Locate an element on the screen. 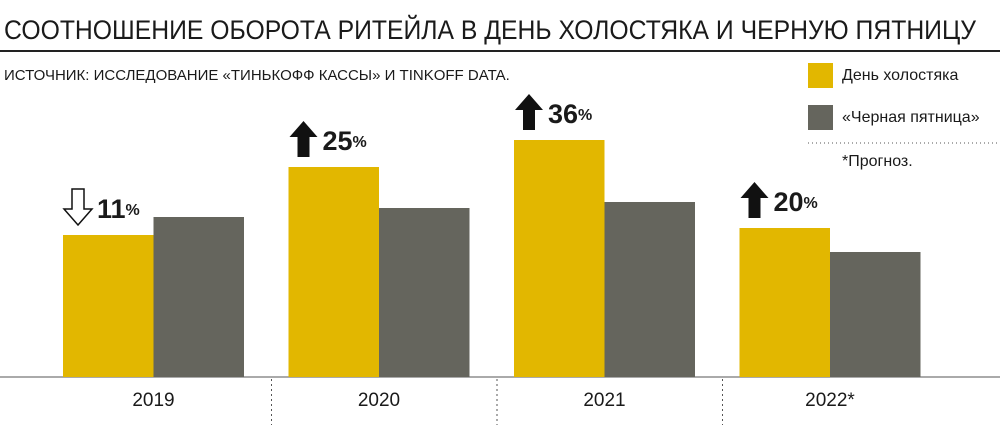 Image resolution: width=1000 pixels, height=425 pixels. legend-label: «Черная пятница» is located at coordinates (911, 117).